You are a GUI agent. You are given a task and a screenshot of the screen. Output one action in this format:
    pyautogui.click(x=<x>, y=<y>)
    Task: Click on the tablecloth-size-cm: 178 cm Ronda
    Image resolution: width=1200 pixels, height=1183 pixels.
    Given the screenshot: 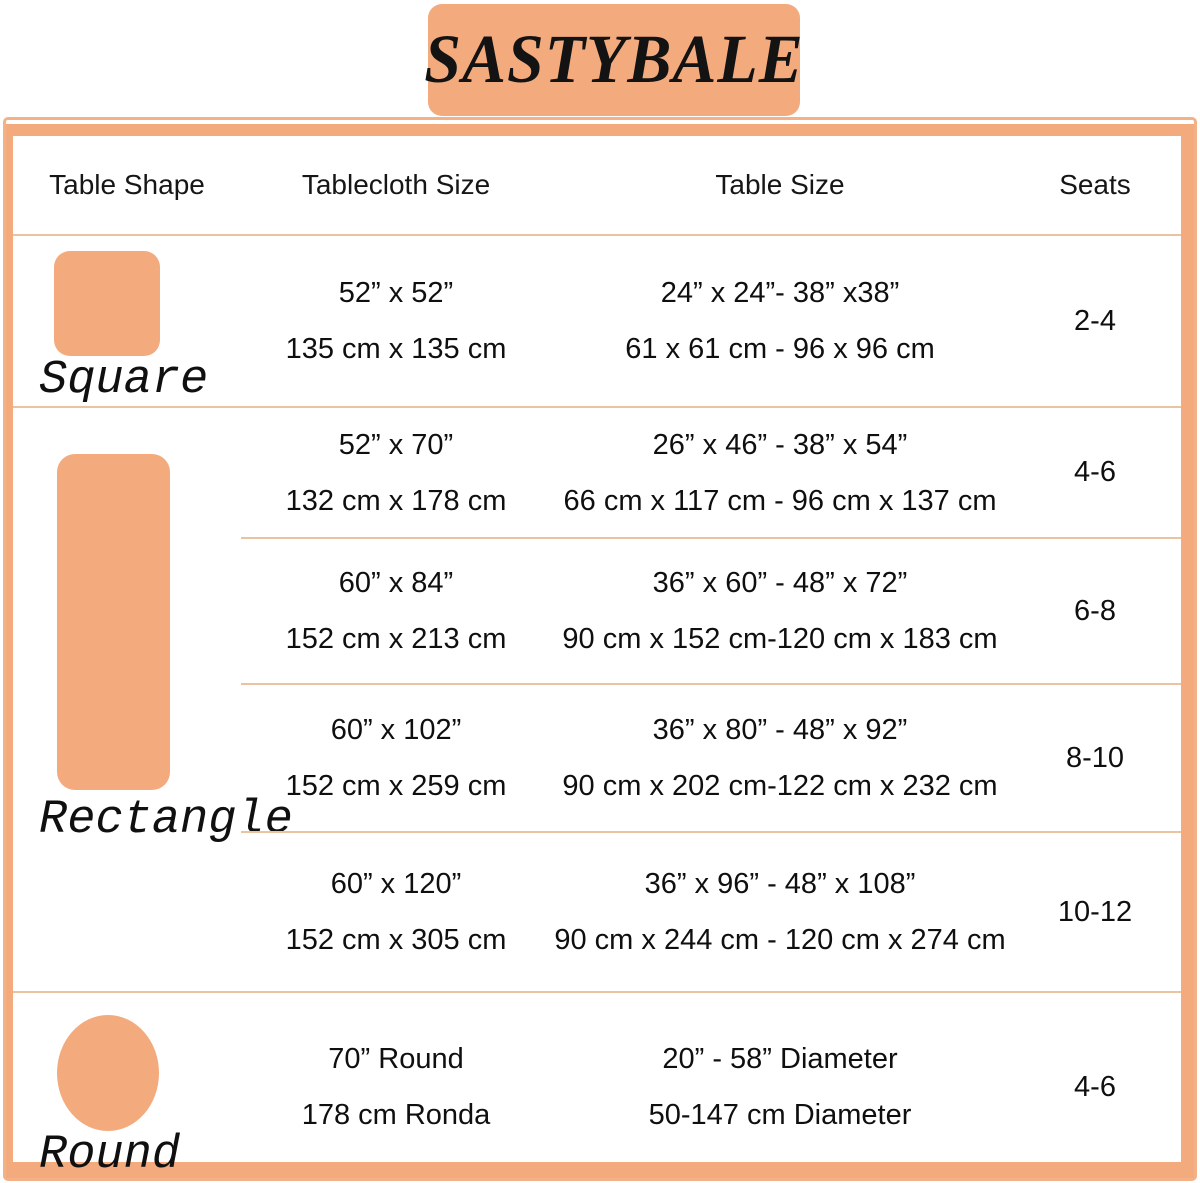 What is the action you would take?
    pyautogui.click(x=396, y=1115)
    